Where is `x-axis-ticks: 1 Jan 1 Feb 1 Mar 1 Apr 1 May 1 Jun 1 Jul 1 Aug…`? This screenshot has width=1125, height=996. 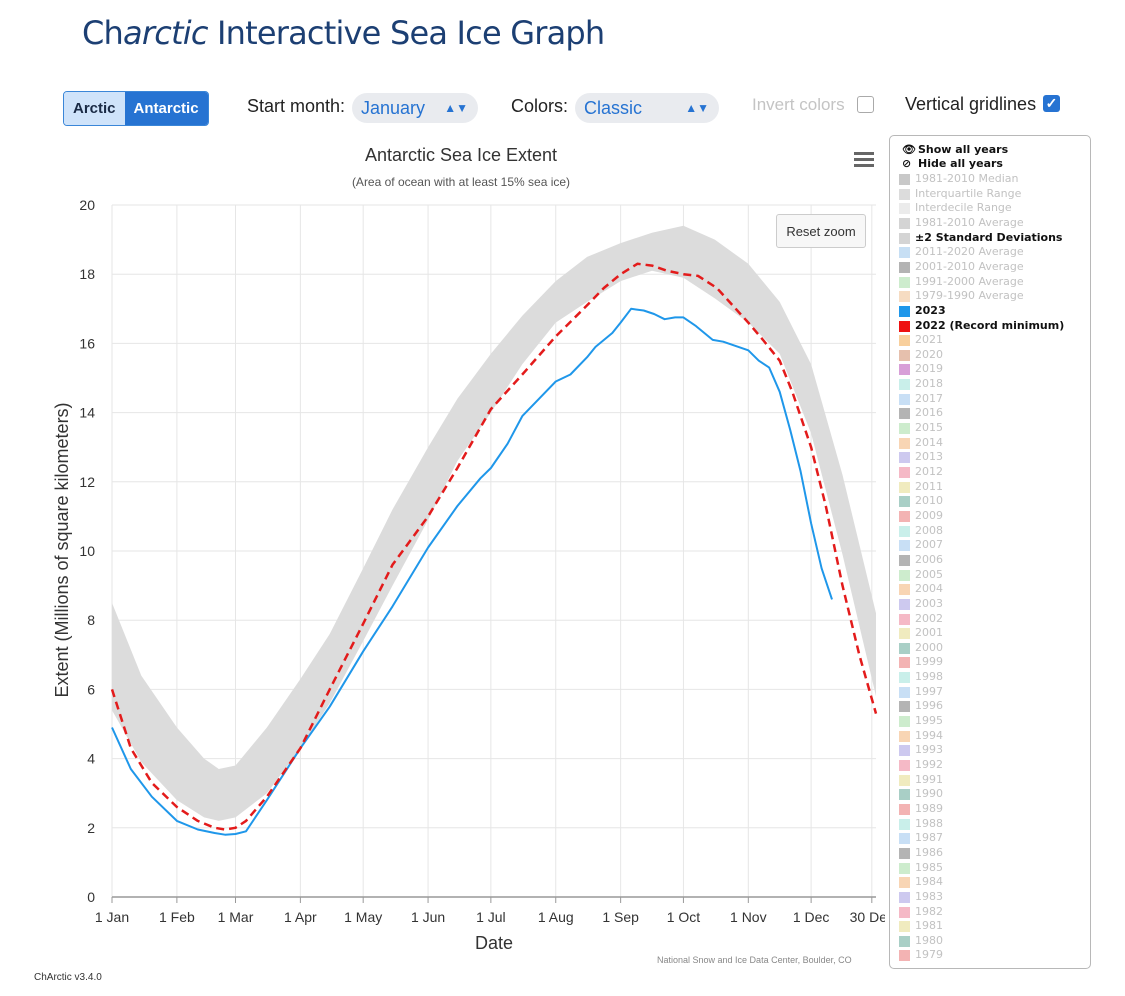
x-axis-ticks: 1 Jan 1 Feb 1 Mar 1 Apr 1 May 1 Jun 1 Jul 1 Aug… is located at coordinates (490, 911).